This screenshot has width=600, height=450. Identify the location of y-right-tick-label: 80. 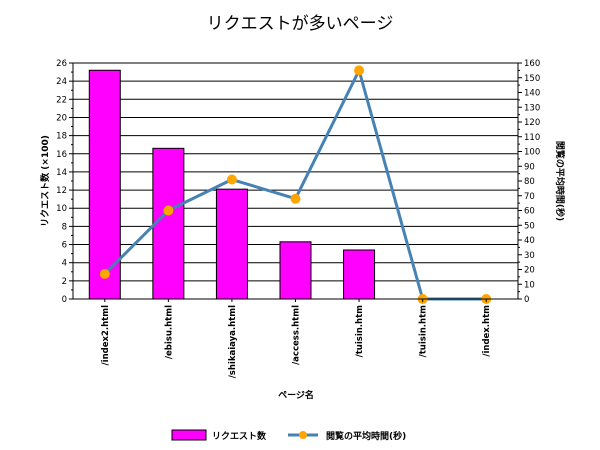
(529, 182).